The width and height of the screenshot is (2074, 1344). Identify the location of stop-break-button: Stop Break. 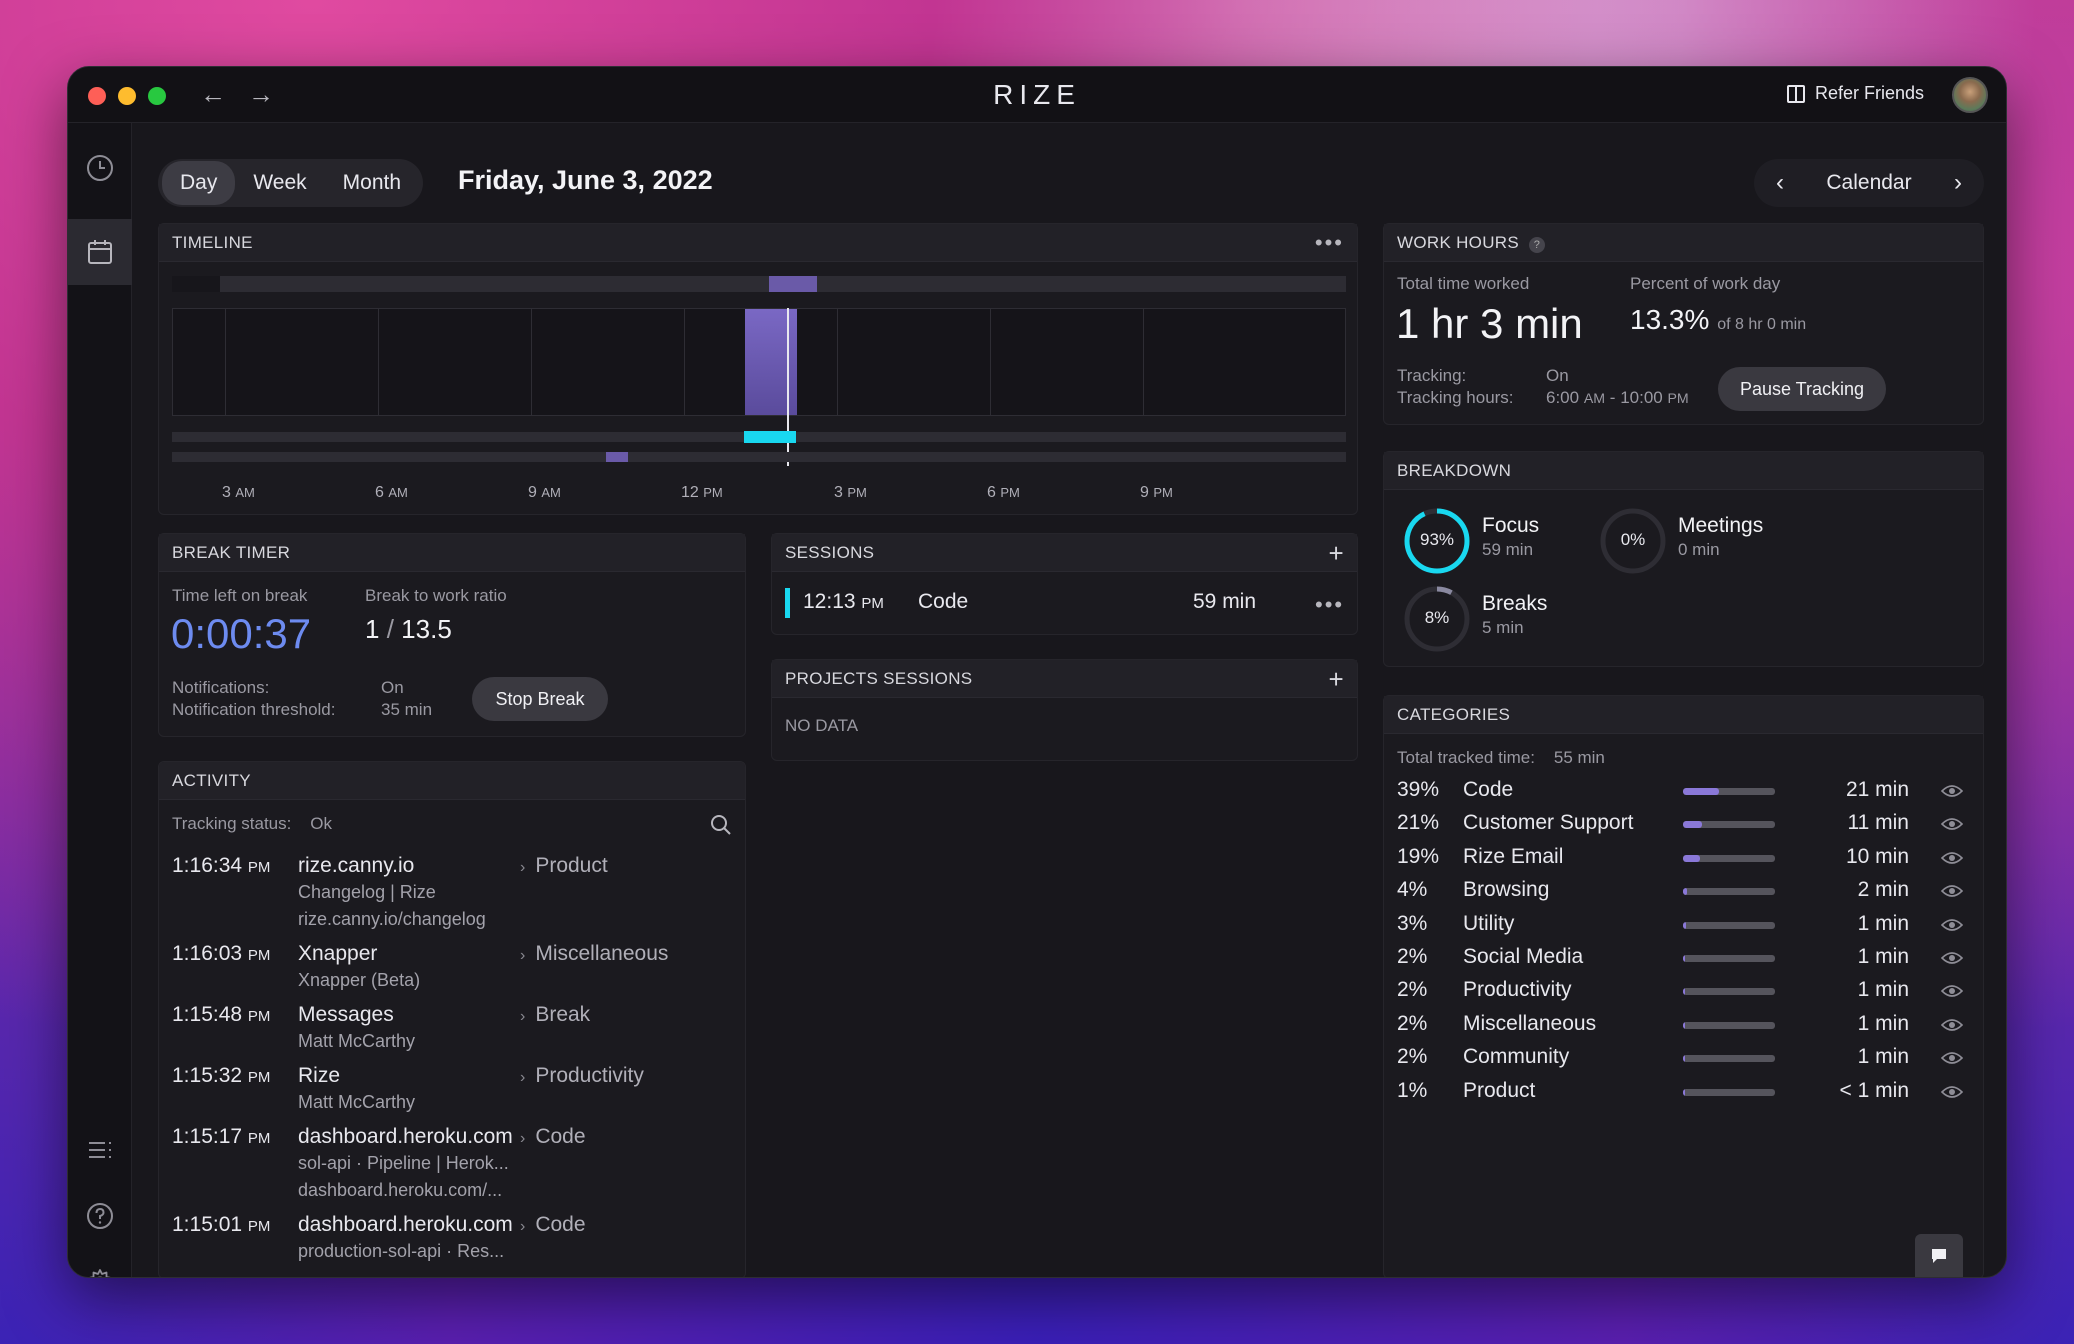
(540, 699).